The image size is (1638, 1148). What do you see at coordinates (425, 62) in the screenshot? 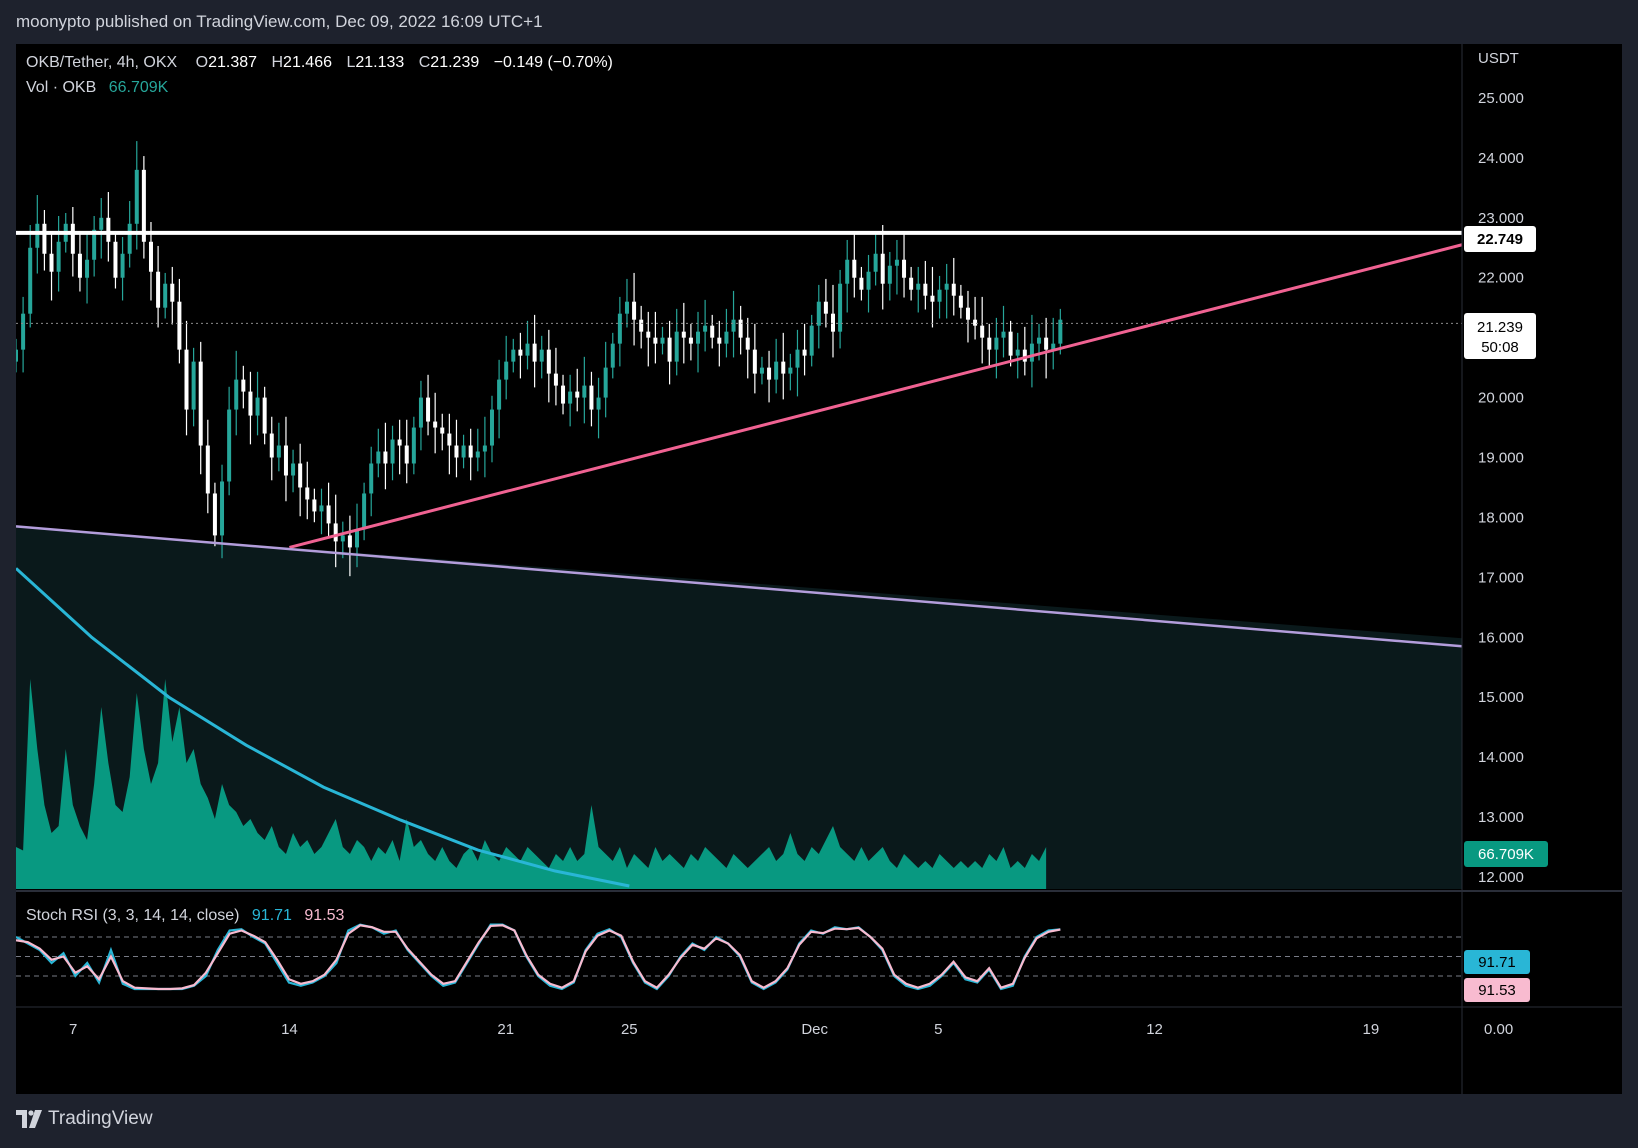
I see `close-label: C` at bounding box center [425, 62].